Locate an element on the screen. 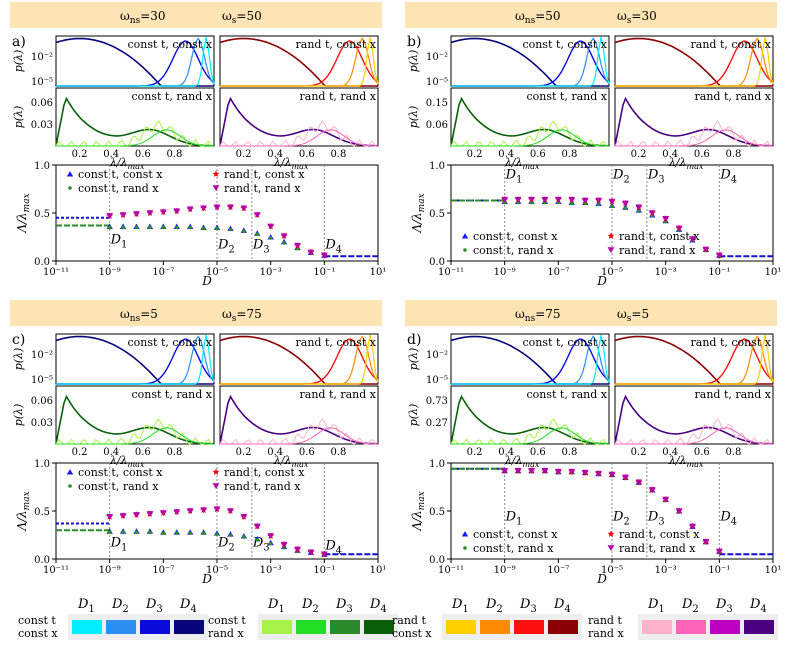 Image resolution: width=789 pixels, height=656 pixels. banner-omega-s: ωs=5 is located at coordinates (633, 315).